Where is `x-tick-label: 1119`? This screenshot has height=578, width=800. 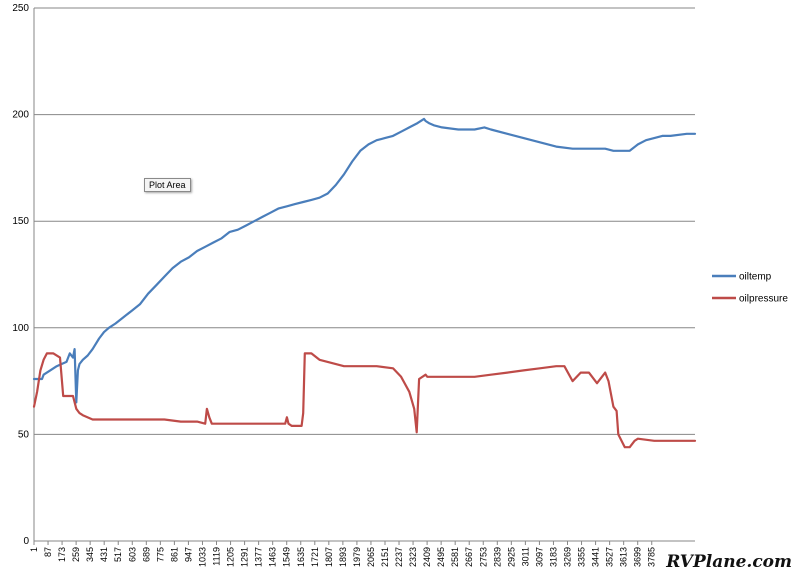 x-tick-label: 1119 is located at coordinates (217, 556).